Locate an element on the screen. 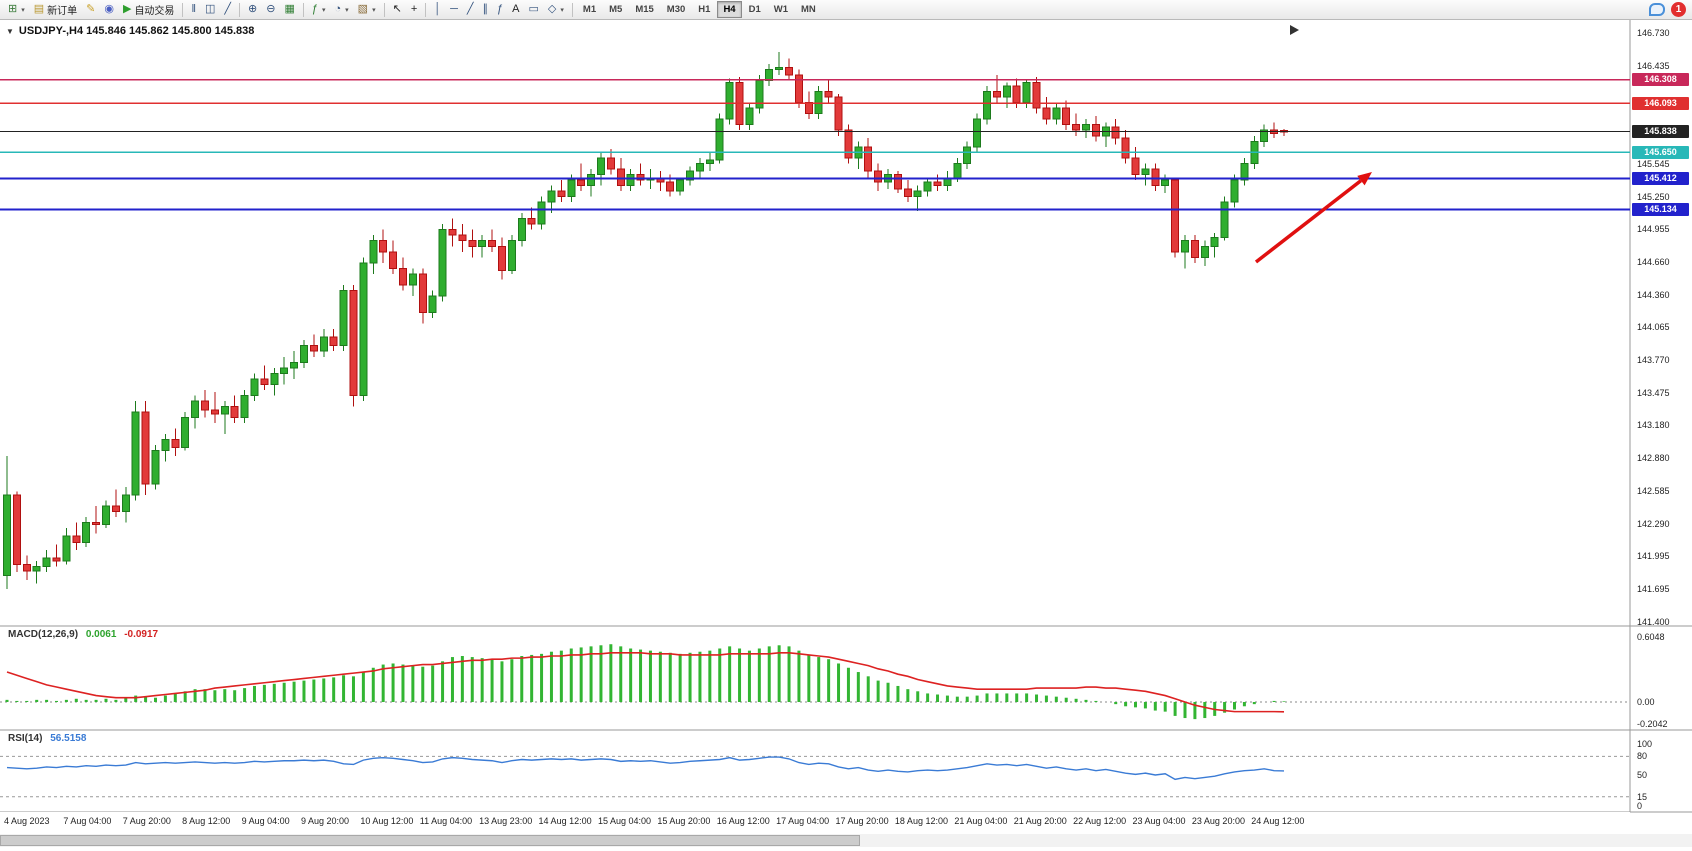 This screenshot has width=1692, height=851. channel-button: ∥ is located at coordinates (486, 9).